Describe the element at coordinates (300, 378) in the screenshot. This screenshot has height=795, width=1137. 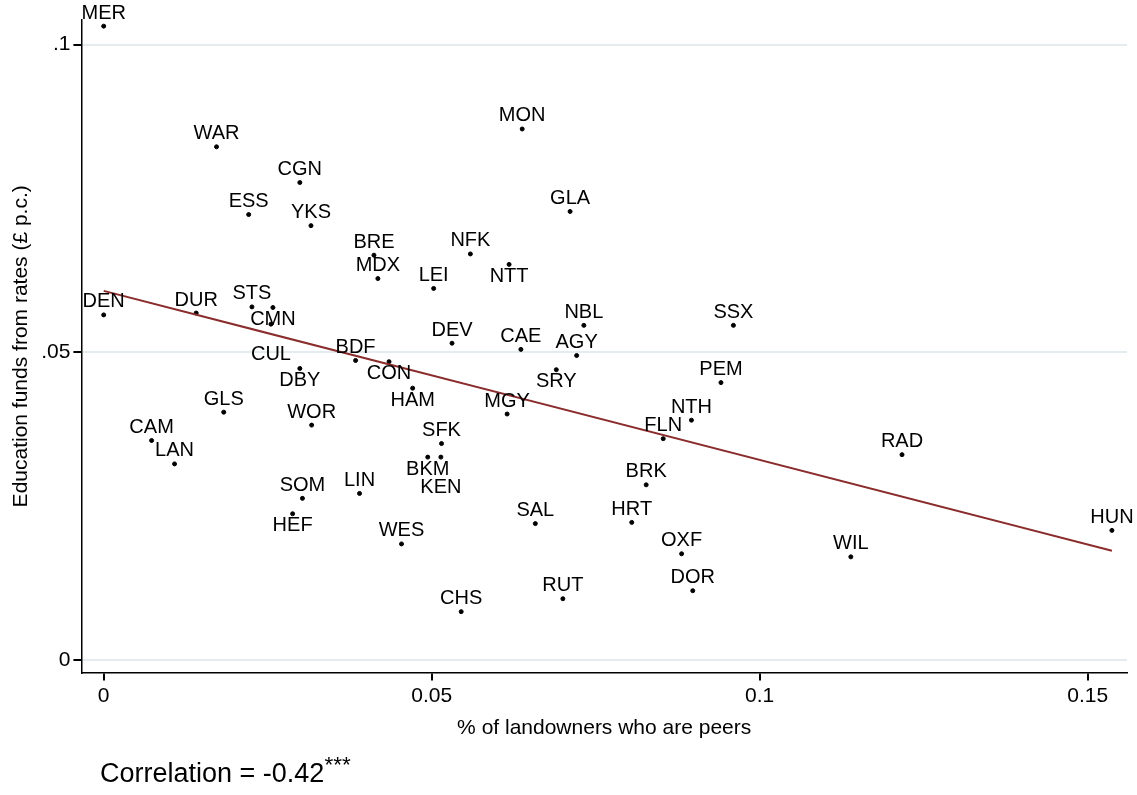
I see `data-label: DBY` at that location.